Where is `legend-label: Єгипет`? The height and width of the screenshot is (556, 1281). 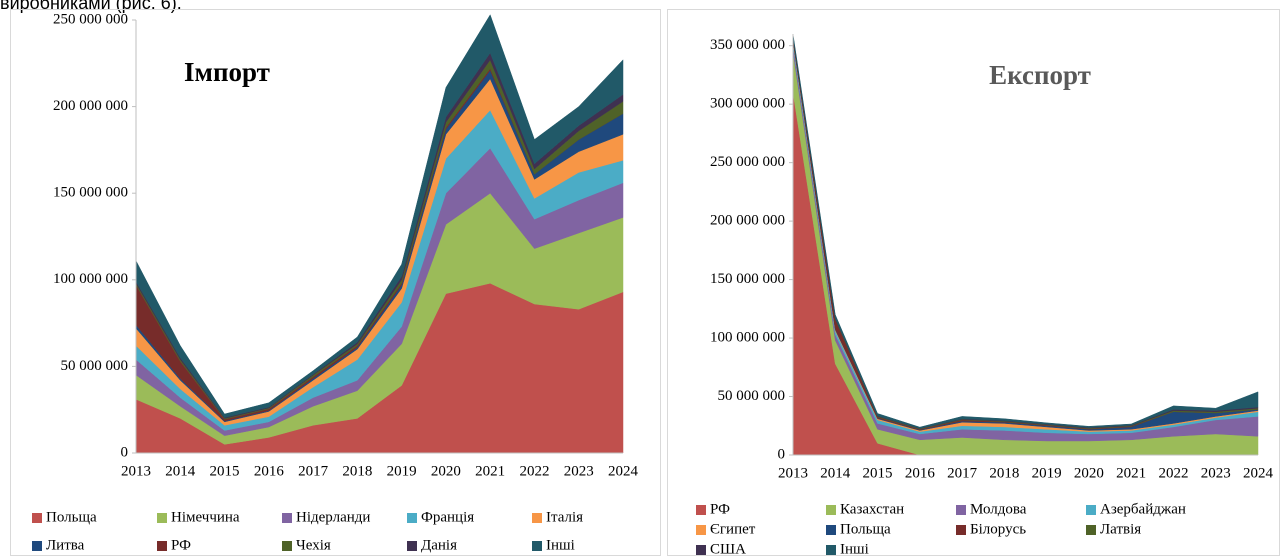 legend-label: Єгипет is located at coordinates (733, 529).